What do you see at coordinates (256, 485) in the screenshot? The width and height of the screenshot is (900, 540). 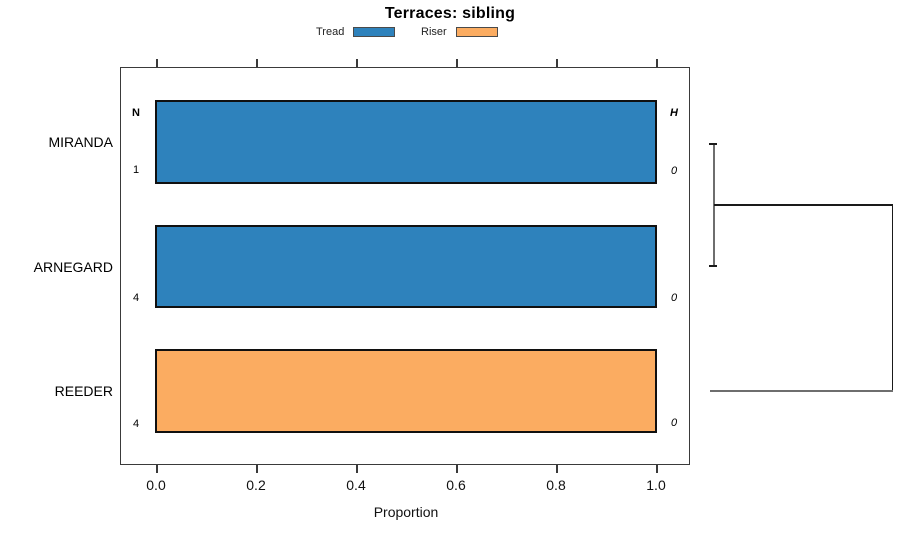 I see `x-tick-label: 0.2` at bounding box center [256, 485].